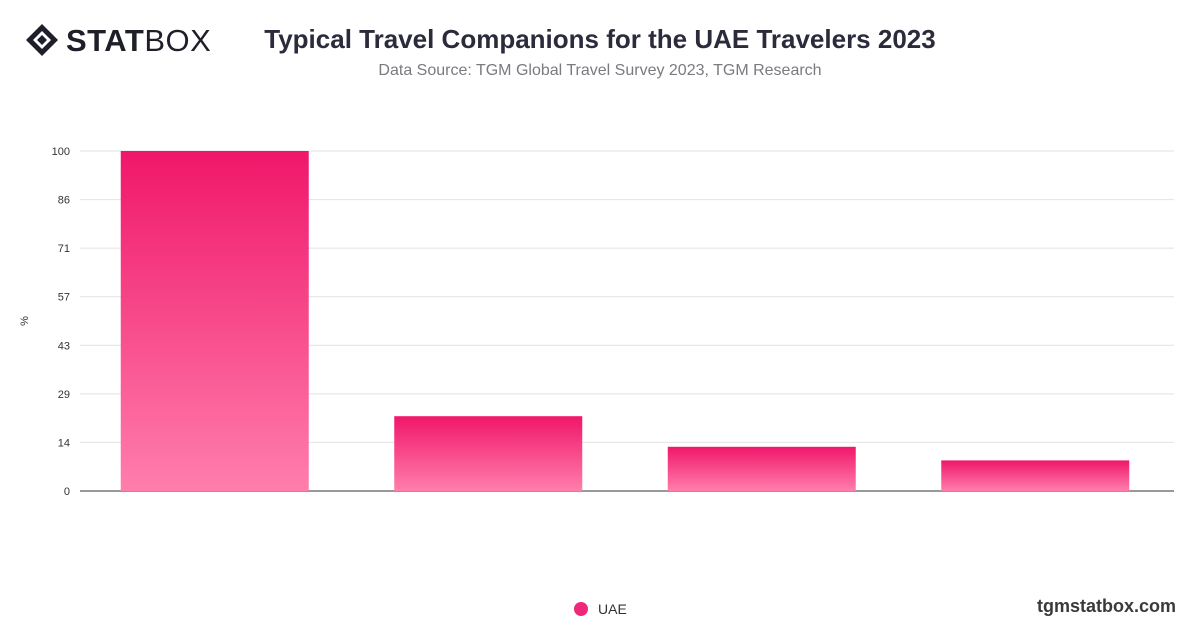  What do you see at coordinates (64, 395) in the screenshot?
I see `y-tick-label: 29` at bounding box center [64, 395].